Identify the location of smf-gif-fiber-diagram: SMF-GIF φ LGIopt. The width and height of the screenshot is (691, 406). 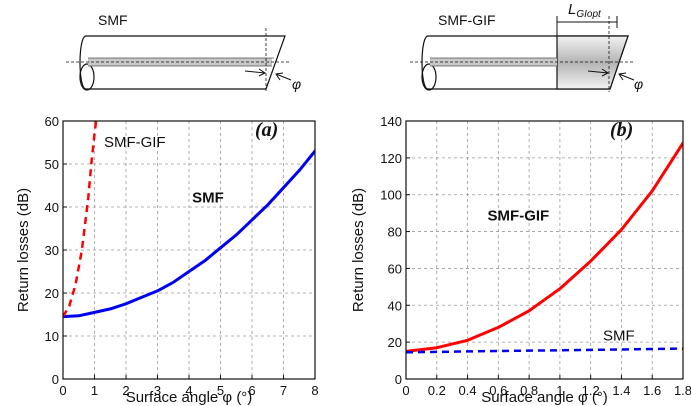
(526, 46).